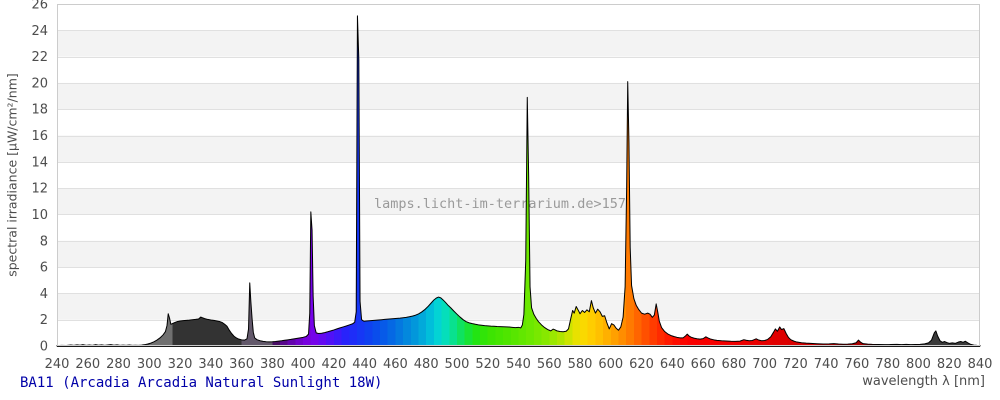  Describe the element at coordinates (44, 241) in the screenshot. I see `y-tick-label: 8` at that location.